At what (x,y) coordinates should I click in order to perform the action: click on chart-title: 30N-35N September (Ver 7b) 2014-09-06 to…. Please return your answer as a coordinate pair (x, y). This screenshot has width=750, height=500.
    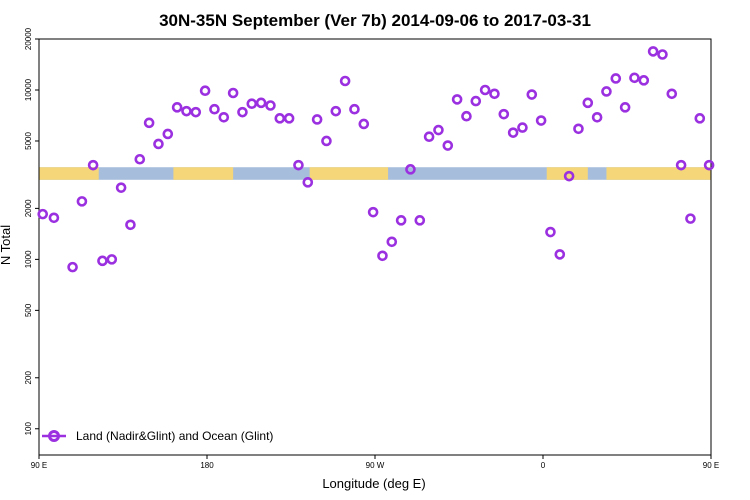
    Looking at the image, I should click on (375, 20).